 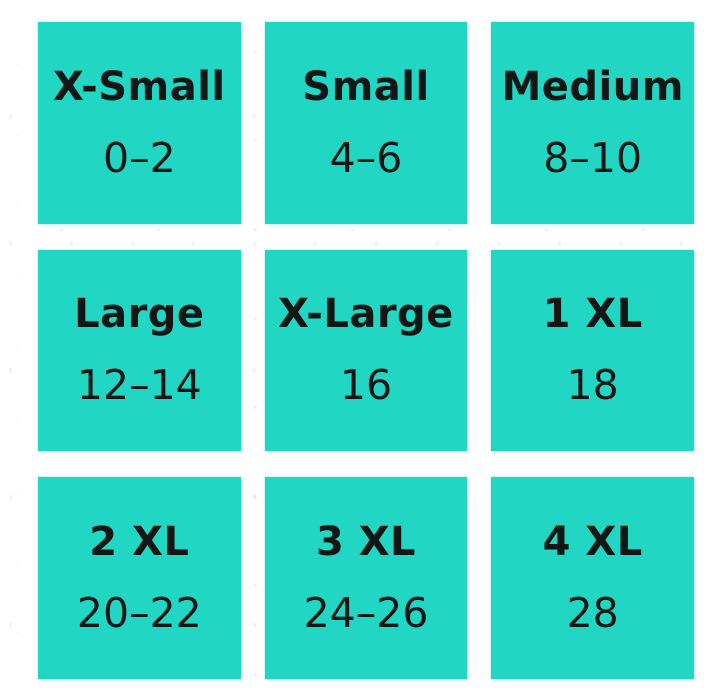 What do you see at coordinates (366, 86) in the screenshot?
I see `size-label: Small` at bounding box center [366, 86].